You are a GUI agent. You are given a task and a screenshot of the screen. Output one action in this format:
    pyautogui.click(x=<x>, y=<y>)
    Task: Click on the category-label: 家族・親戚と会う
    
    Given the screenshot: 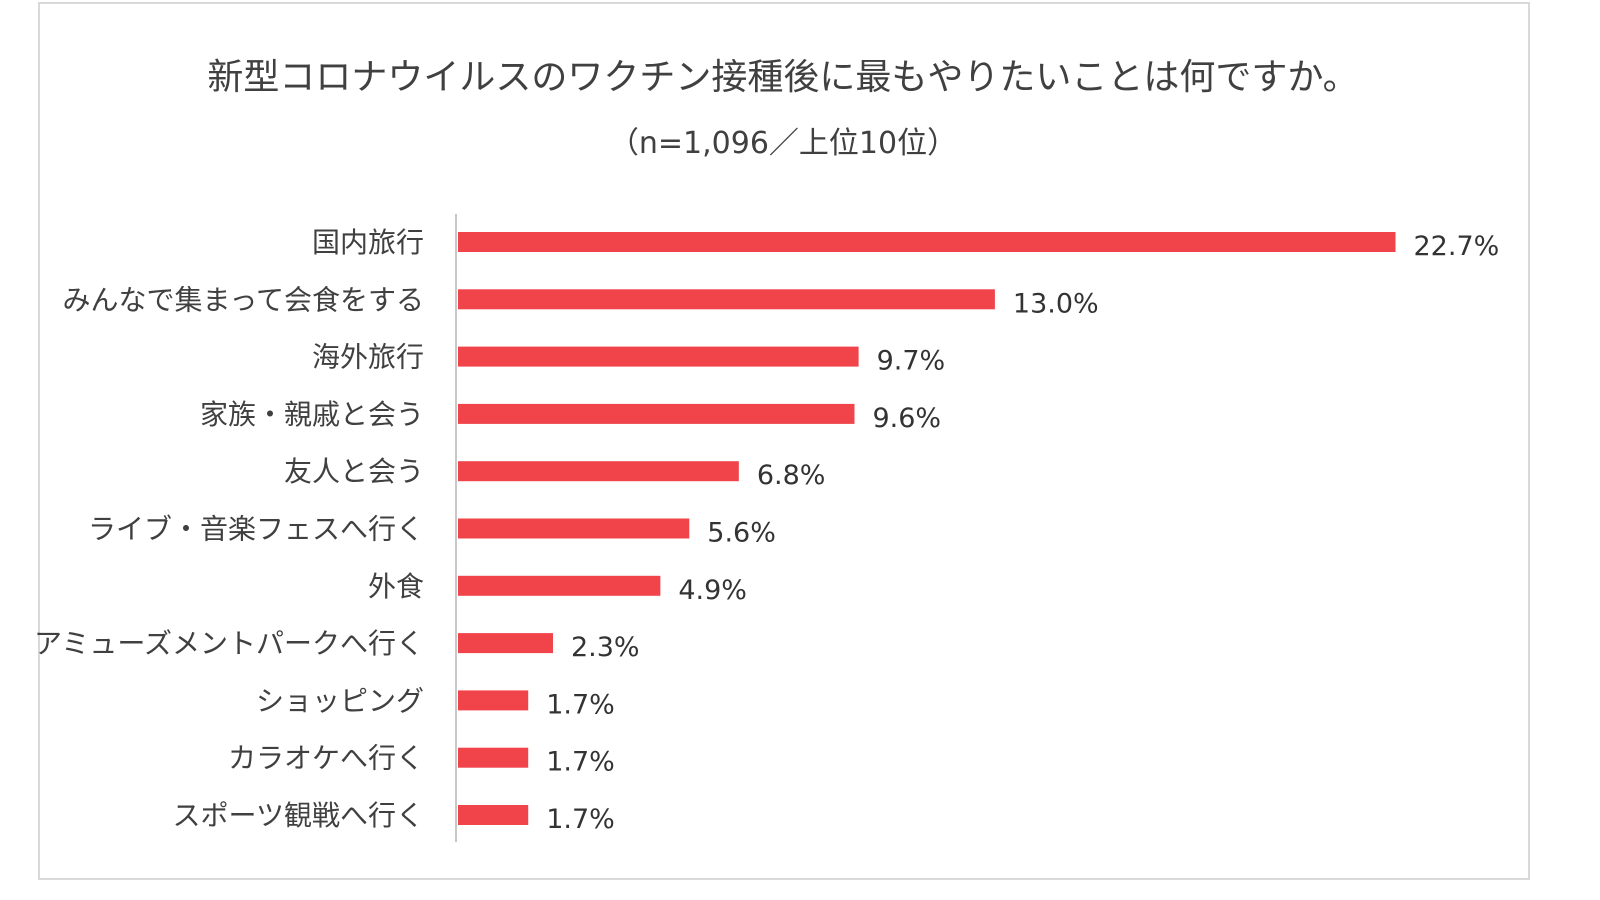 What is the action you would take?
    pyautogui.click(x=312, y=414)
    